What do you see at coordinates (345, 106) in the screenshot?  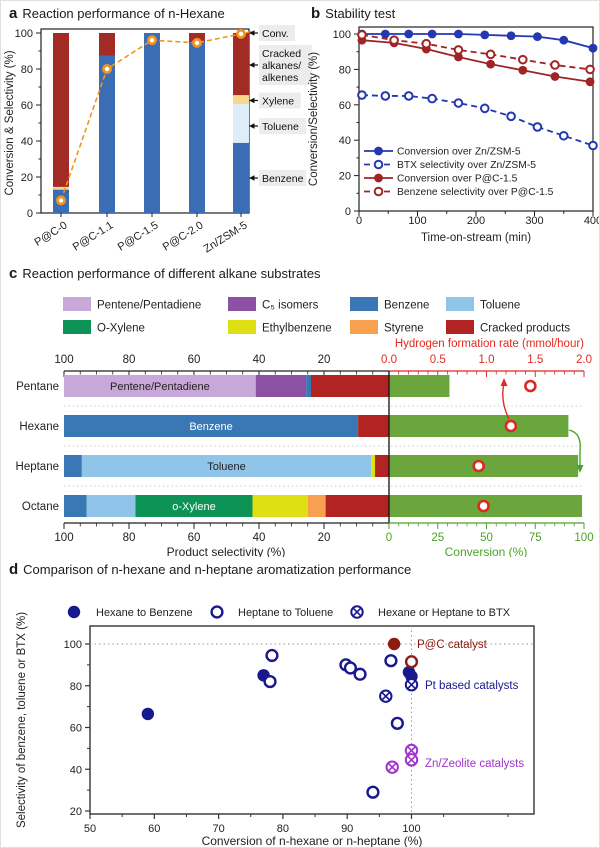 I see `y-tick-label: 60` at bounding box center [345, 106].